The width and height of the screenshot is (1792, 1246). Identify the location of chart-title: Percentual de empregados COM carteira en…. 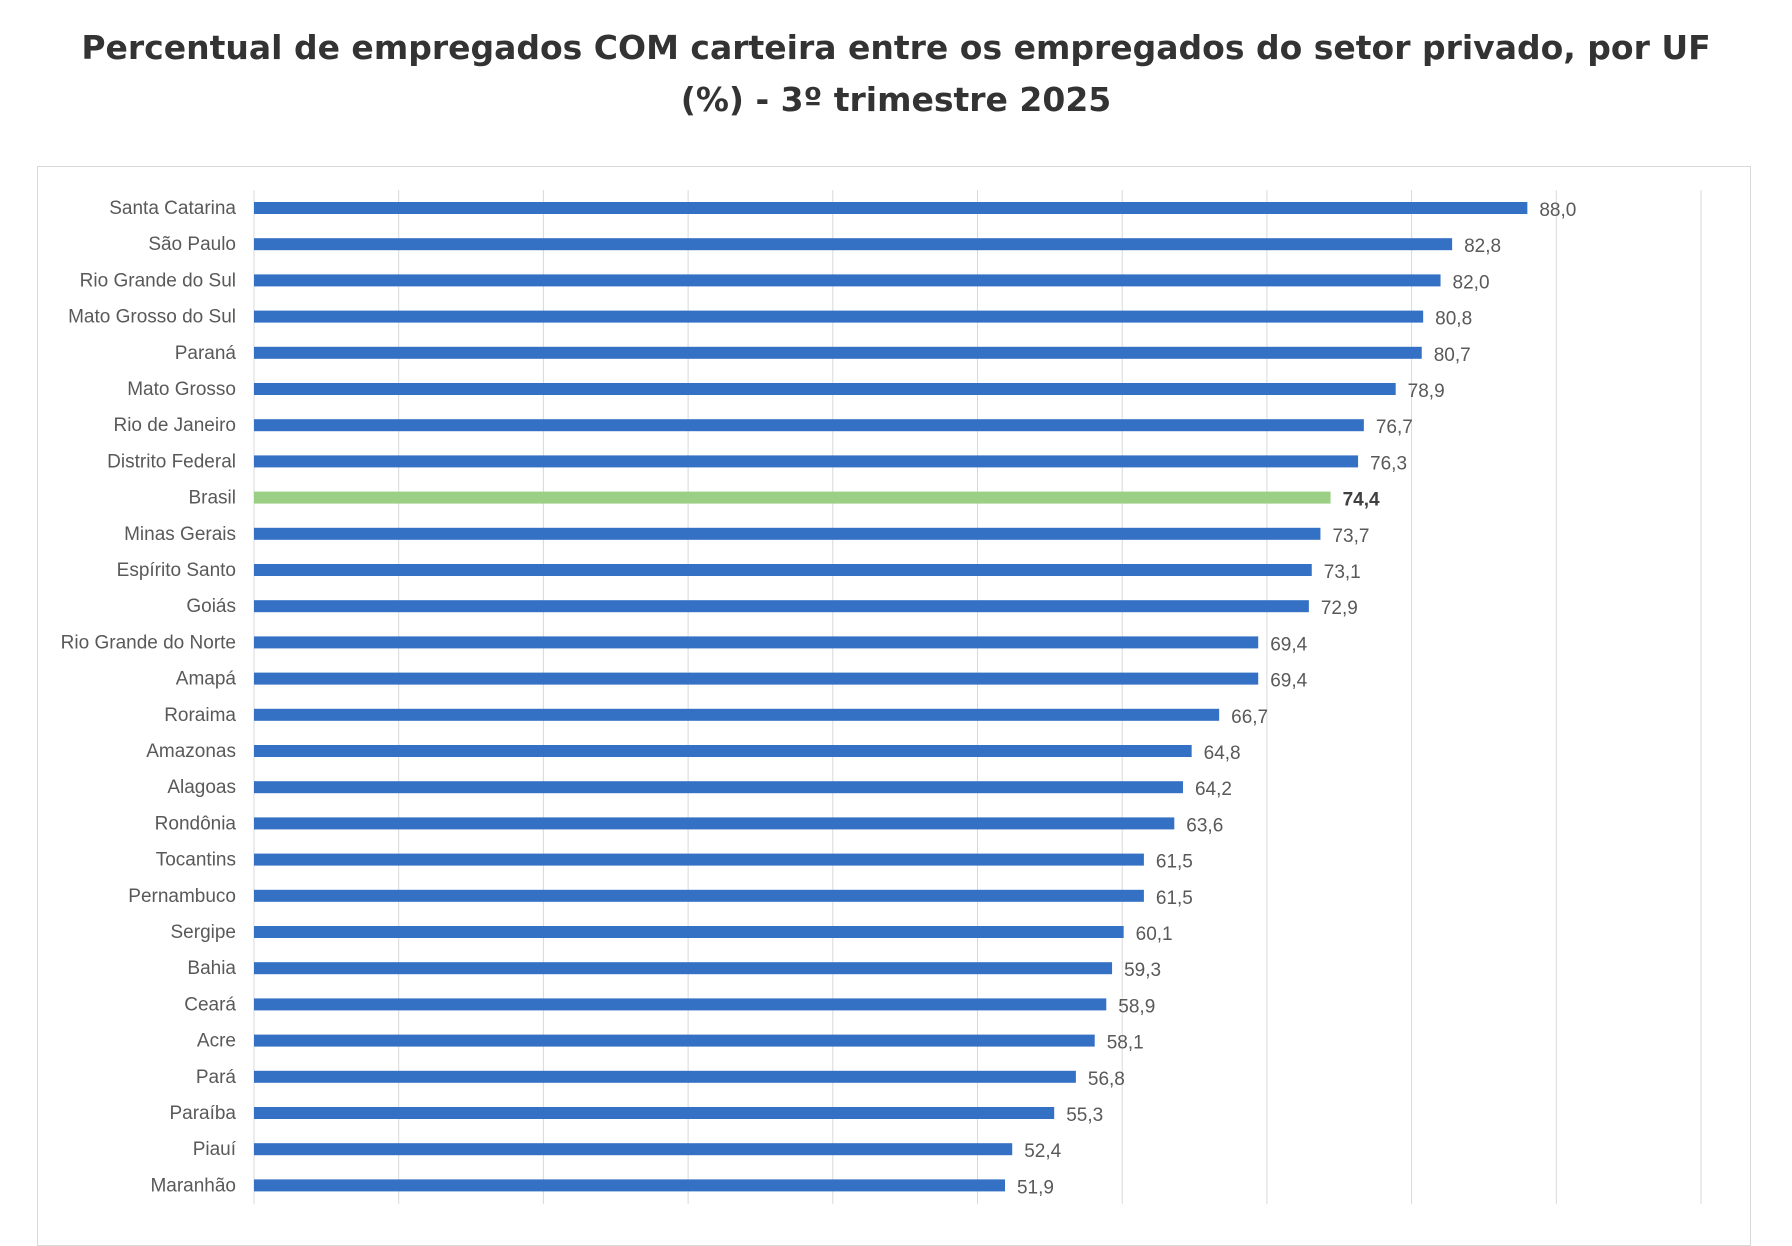
(896, 73).